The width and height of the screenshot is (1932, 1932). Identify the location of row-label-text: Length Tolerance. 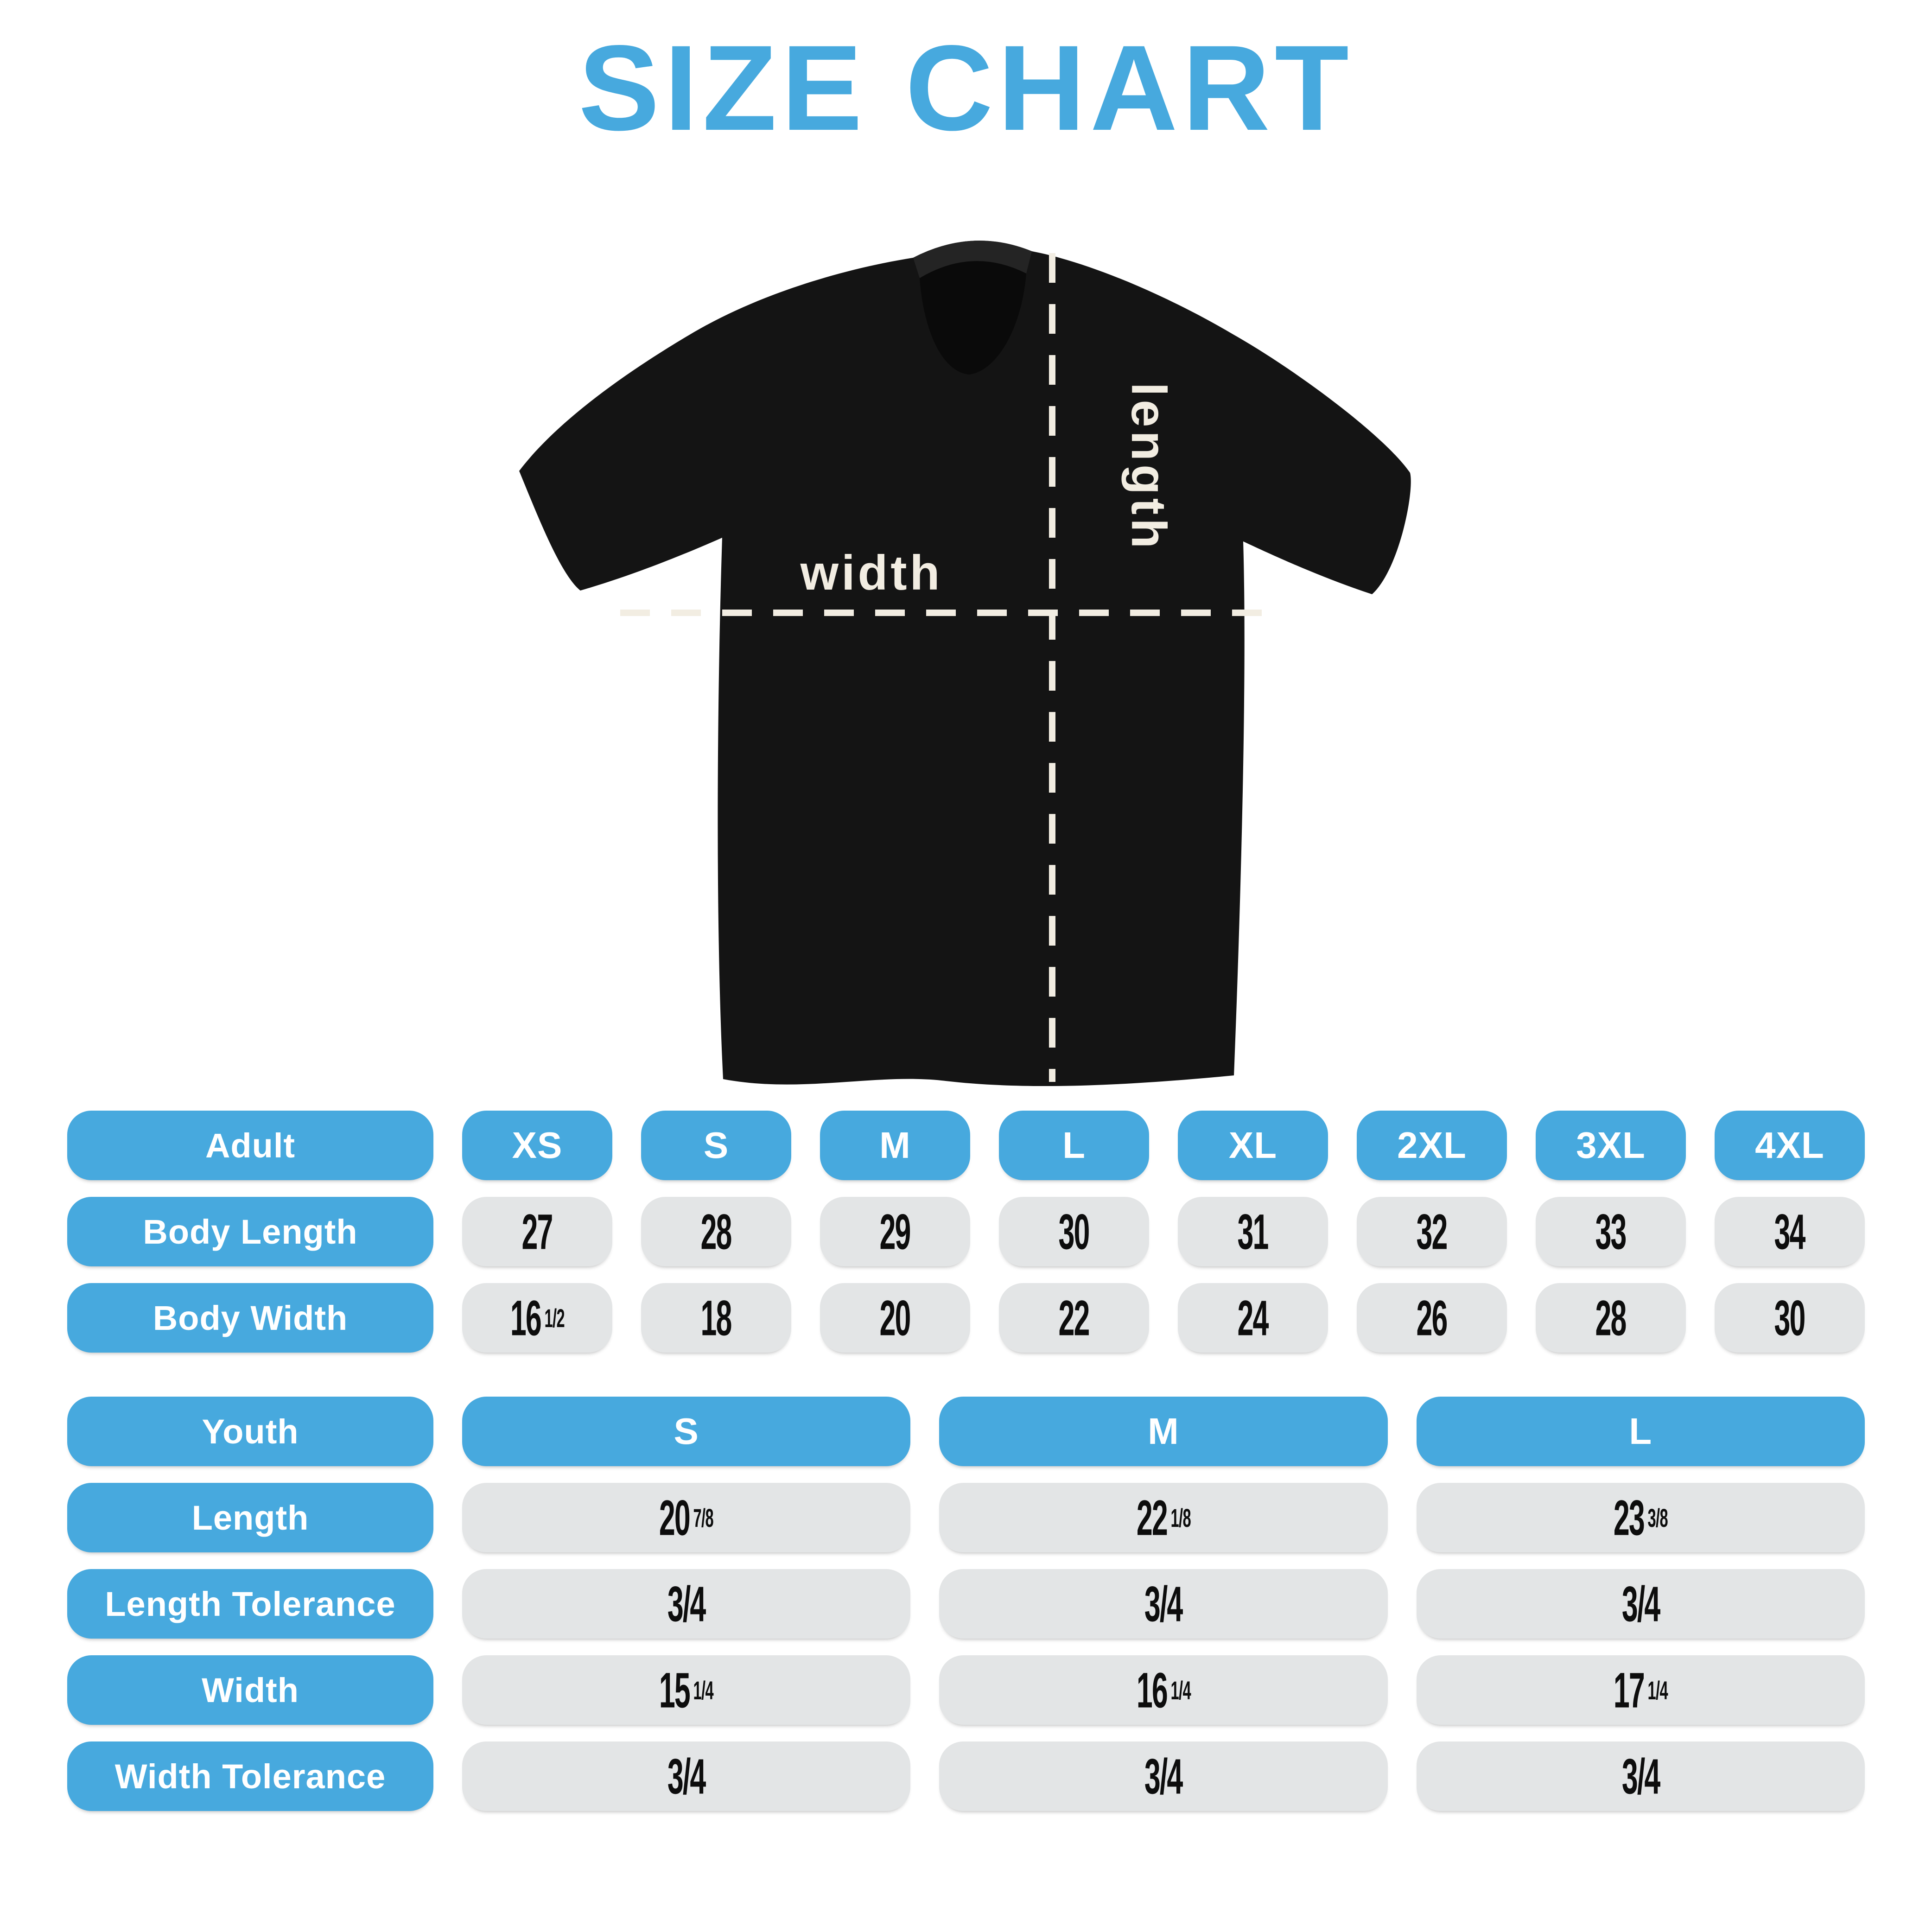
(250, 1603).